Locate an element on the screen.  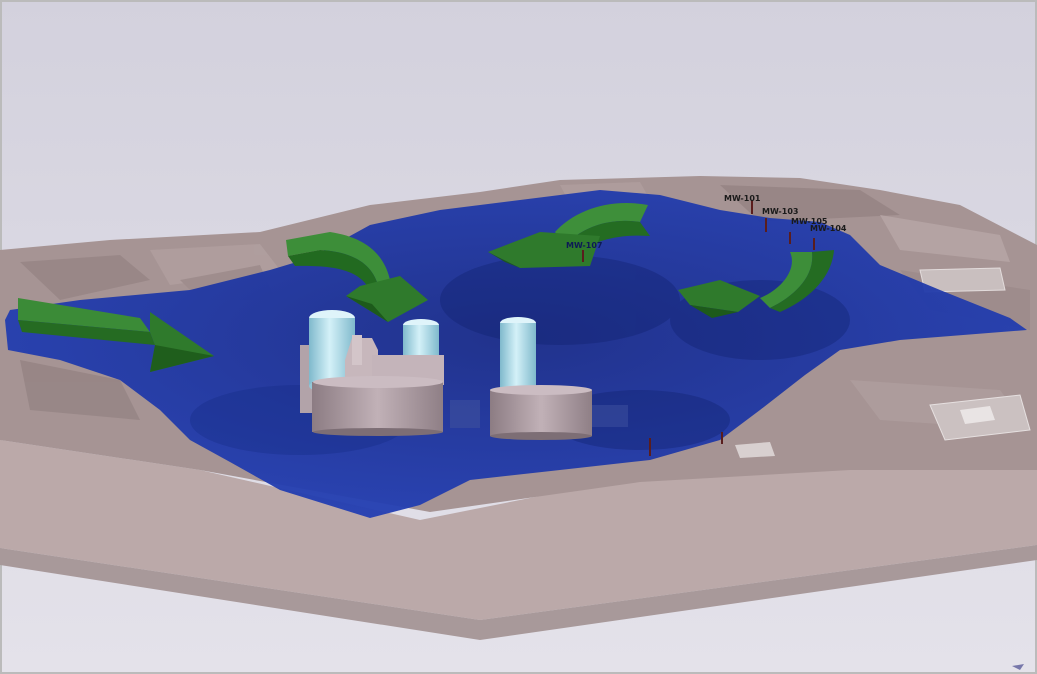
ground-slab-face is located at coordinates (518, 592).